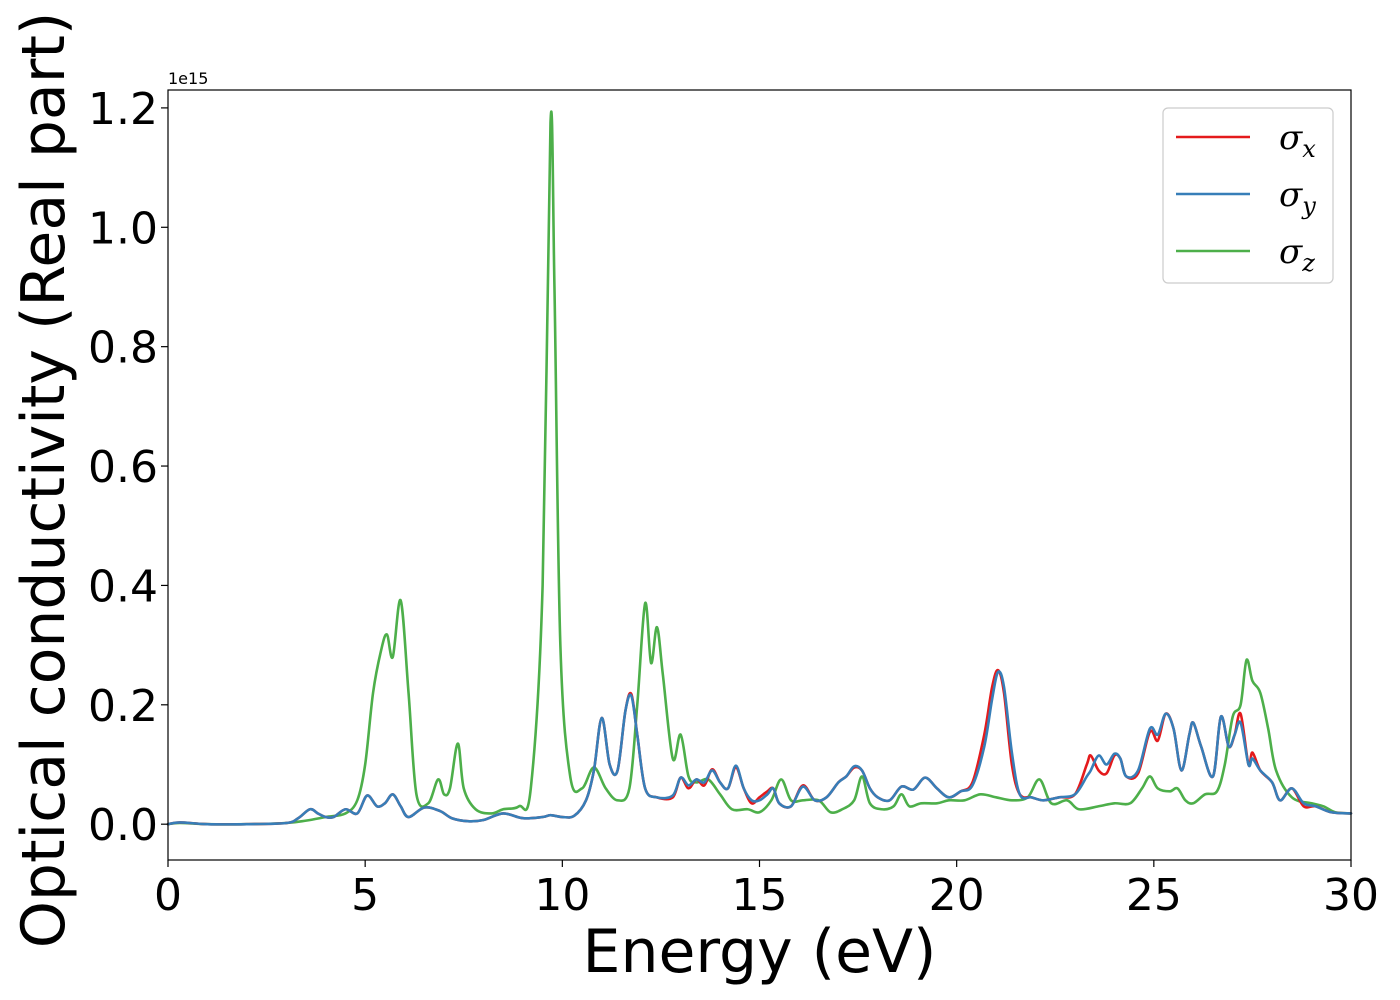  What do you see at coordinates (123, 109) in the screenshot?
I see `y-tick-label: 1.2` at bounding box center [123, 109].